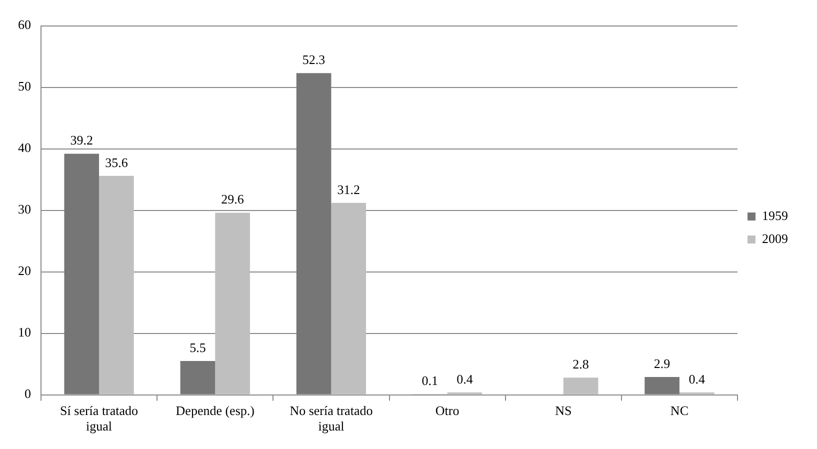 This screenshot has width=817, height=449. What do you see at coordinates (198, 347) in the screenshot?
I see `data-label: 5.5` at bounding box center [198, 347].